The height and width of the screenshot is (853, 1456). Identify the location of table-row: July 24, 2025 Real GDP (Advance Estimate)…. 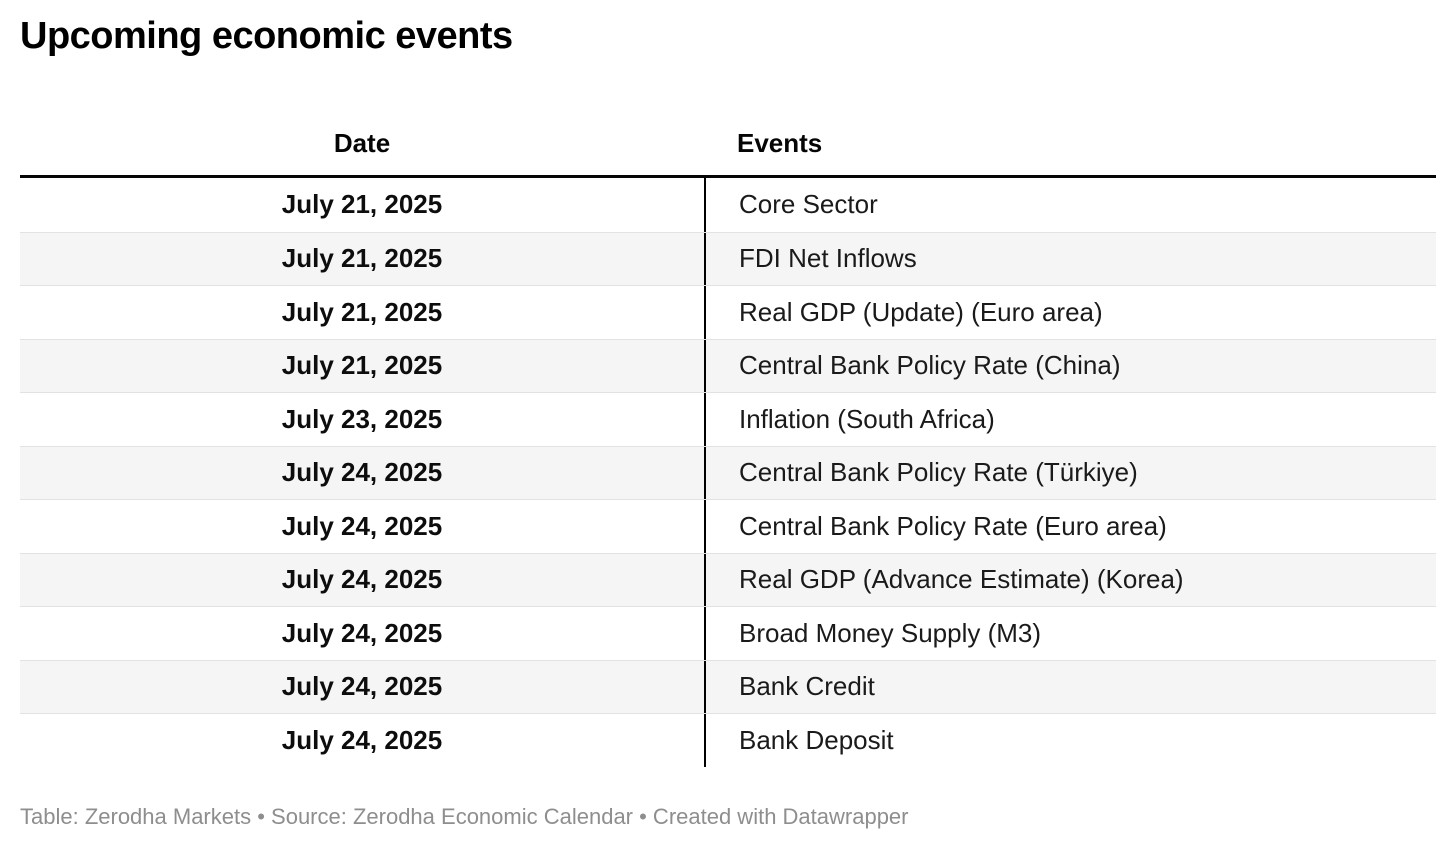
(728, 579).